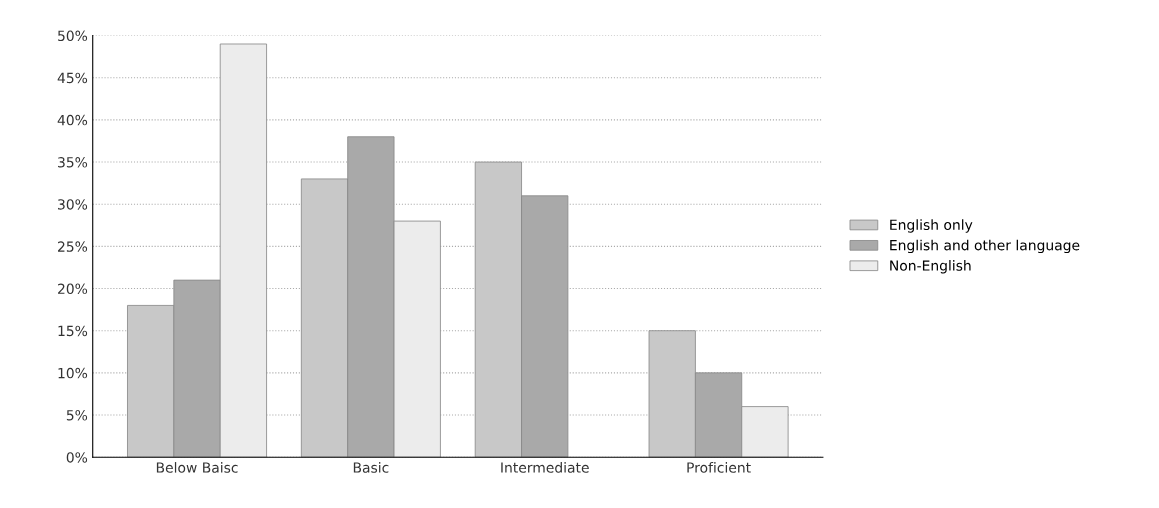 The image size is (1159, 508). What do you see at coordinates (73, 246) in the screenshot?
I see `y-tick-label: 25%` at bounding box center [73, 246].